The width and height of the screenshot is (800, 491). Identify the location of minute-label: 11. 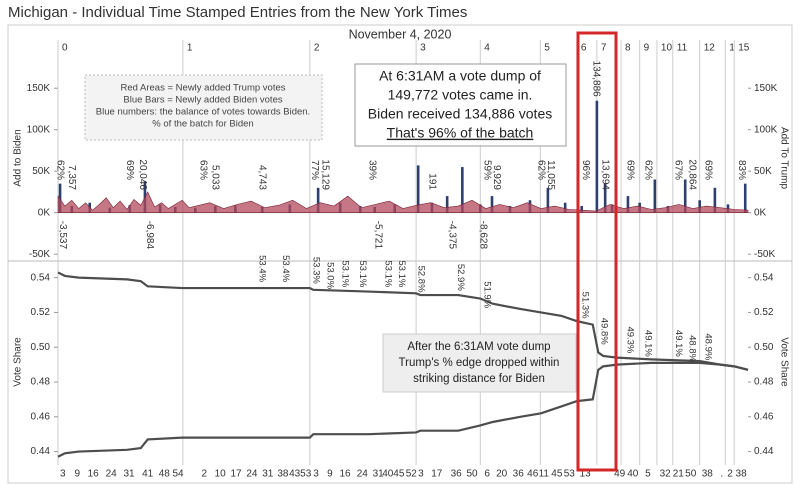
(544, 474).